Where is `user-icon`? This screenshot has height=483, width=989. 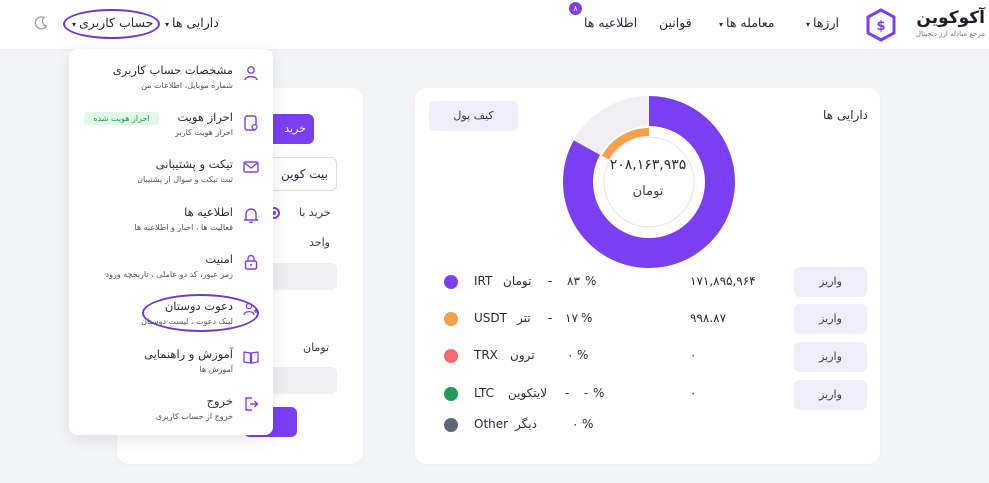
user-icon is located at coordinates (251, 73).